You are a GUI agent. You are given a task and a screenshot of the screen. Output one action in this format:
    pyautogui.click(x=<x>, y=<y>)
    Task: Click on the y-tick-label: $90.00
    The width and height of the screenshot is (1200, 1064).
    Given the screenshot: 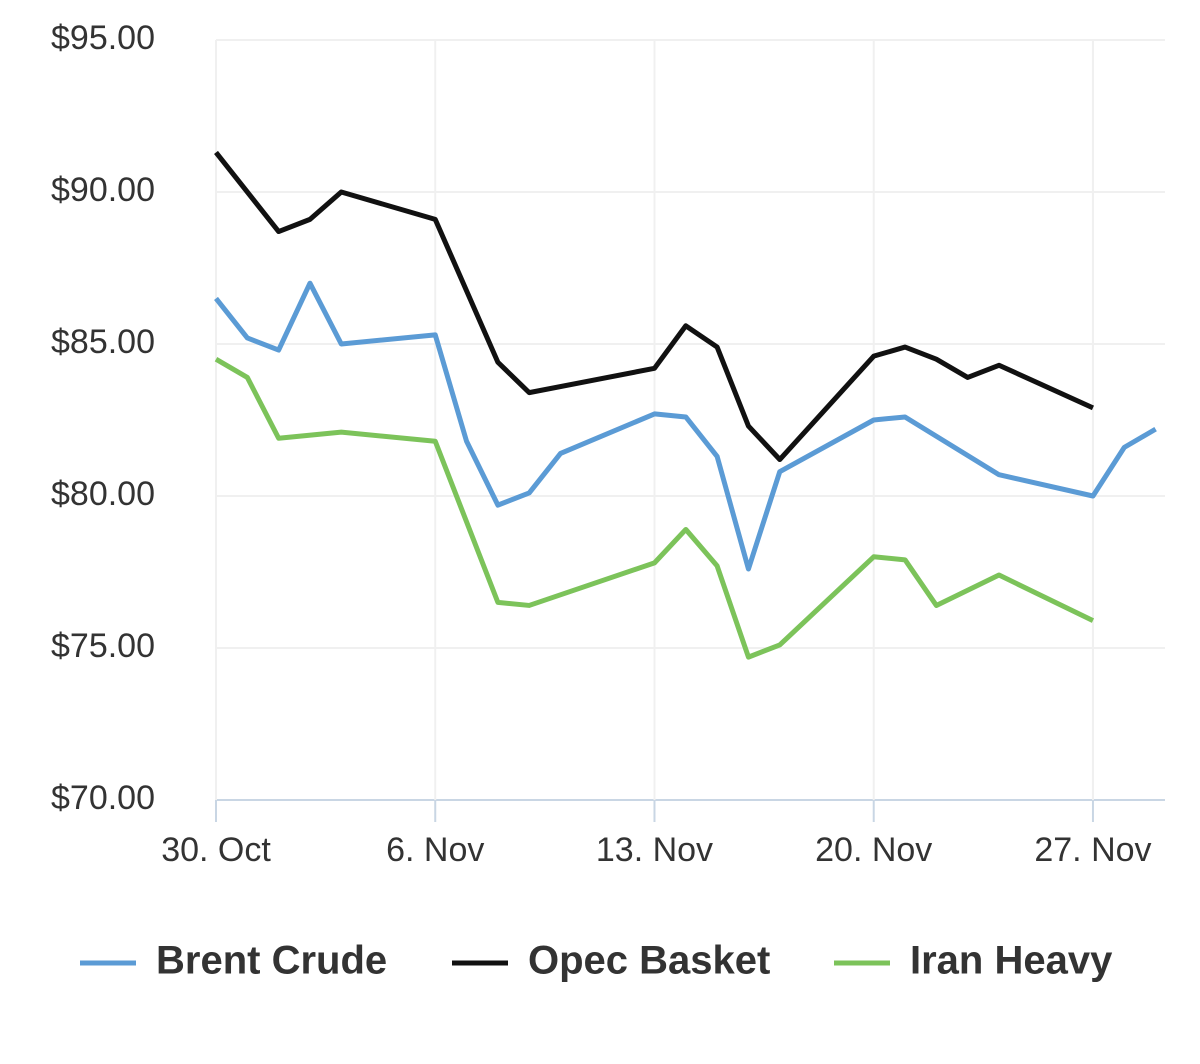 What is the action you would take?
    pyautogui.click(x=103, y=190)
    